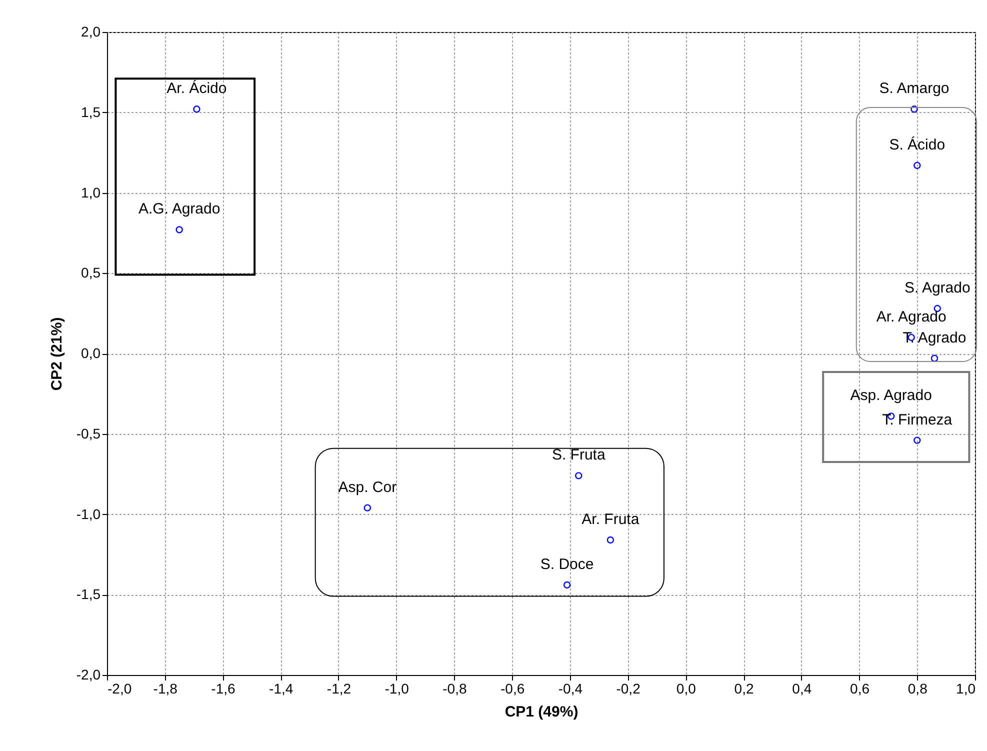 The image size is (987, 751). I want to click on x-tick-label: -0,8, so click(454, 688).